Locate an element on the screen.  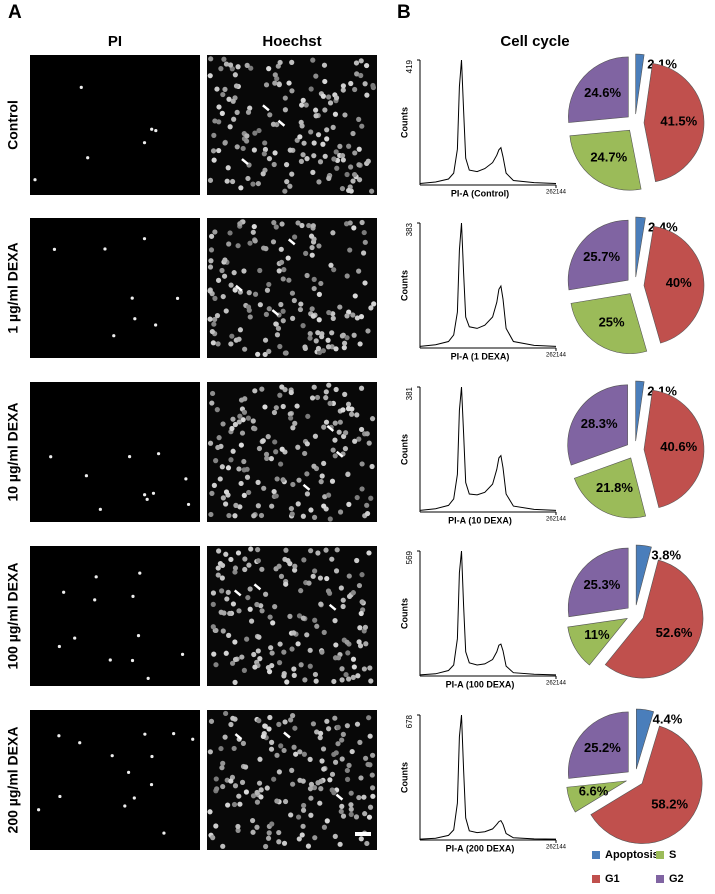
pie-label: 40.6% is located at coordinates (678, 446).